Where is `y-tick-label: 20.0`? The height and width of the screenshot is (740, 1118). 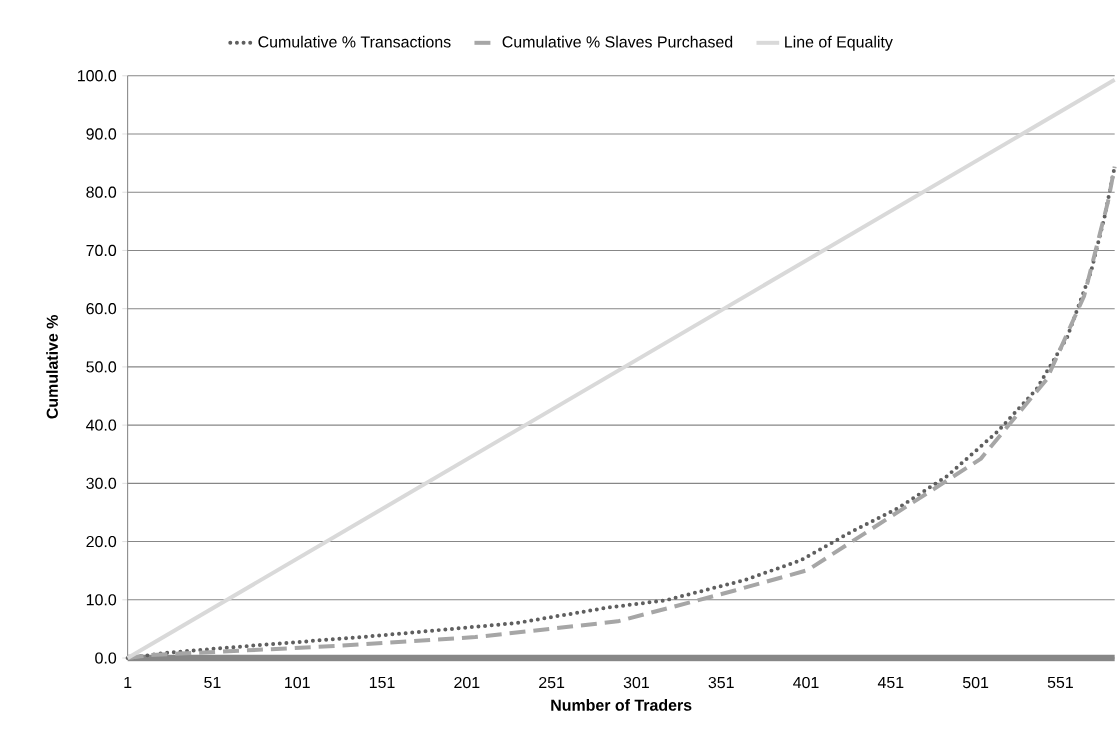
y-tick-label: 20.0 is located at coordinates (101, 542).